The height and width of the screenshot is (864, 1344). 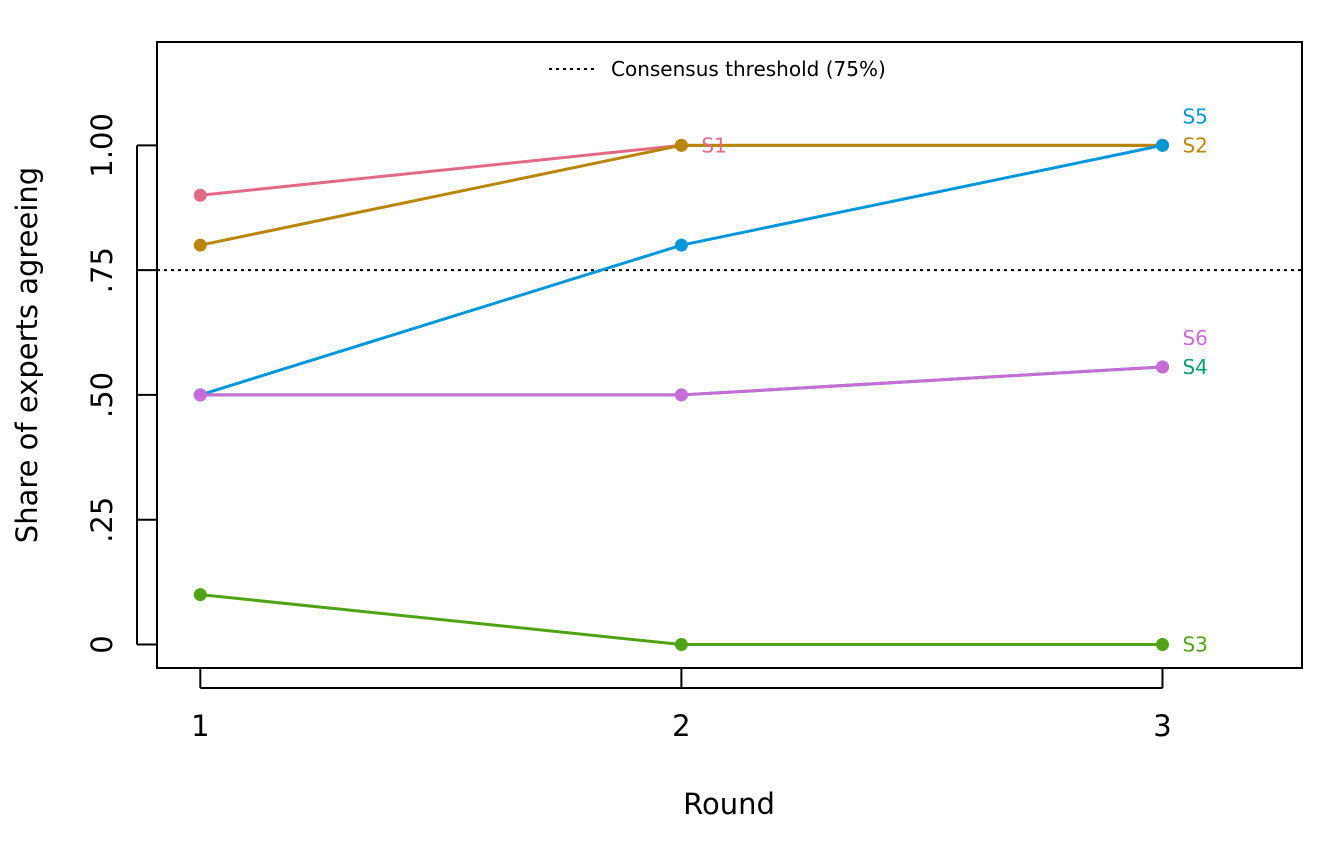 I want to click on y-tick-label: 0, so click(x=102, y=644).